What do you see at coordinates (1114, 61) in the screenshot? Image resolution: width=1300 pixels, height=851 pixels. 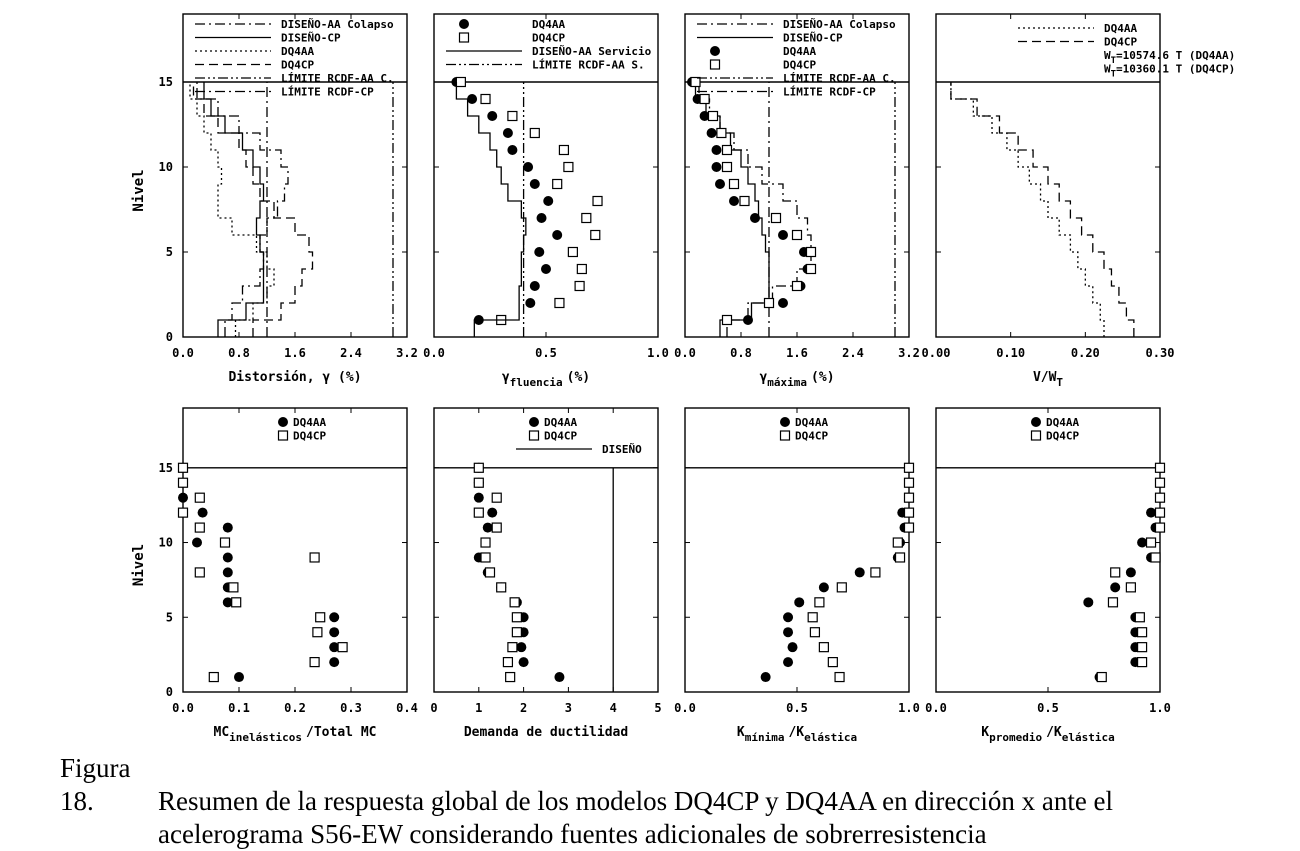 I see `legend-note-part: T` at bounding box center [1114, 61].